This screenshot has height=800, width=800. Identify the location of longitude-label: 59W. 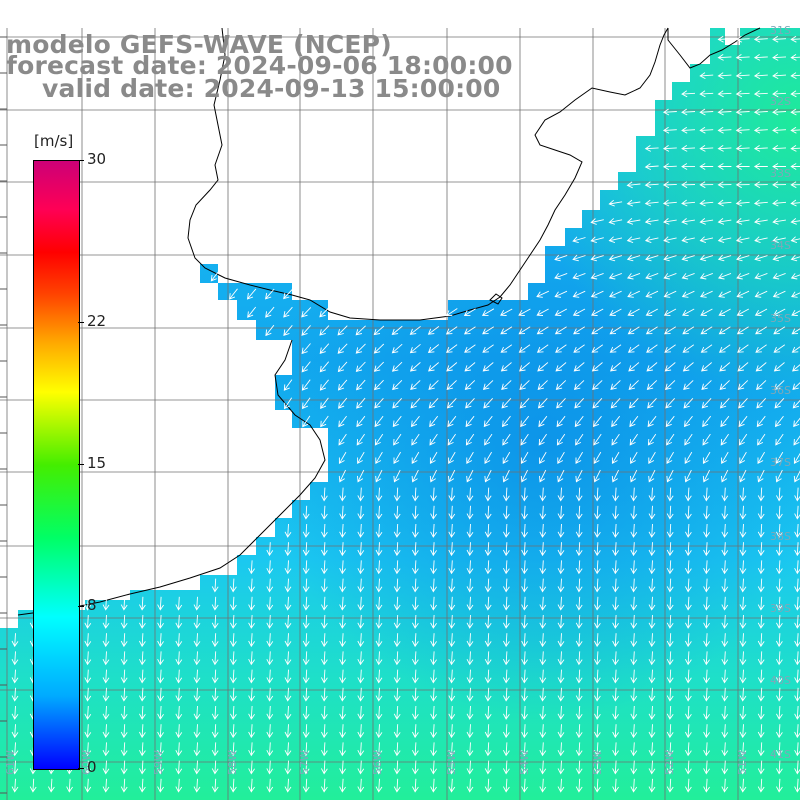
(158, 762).